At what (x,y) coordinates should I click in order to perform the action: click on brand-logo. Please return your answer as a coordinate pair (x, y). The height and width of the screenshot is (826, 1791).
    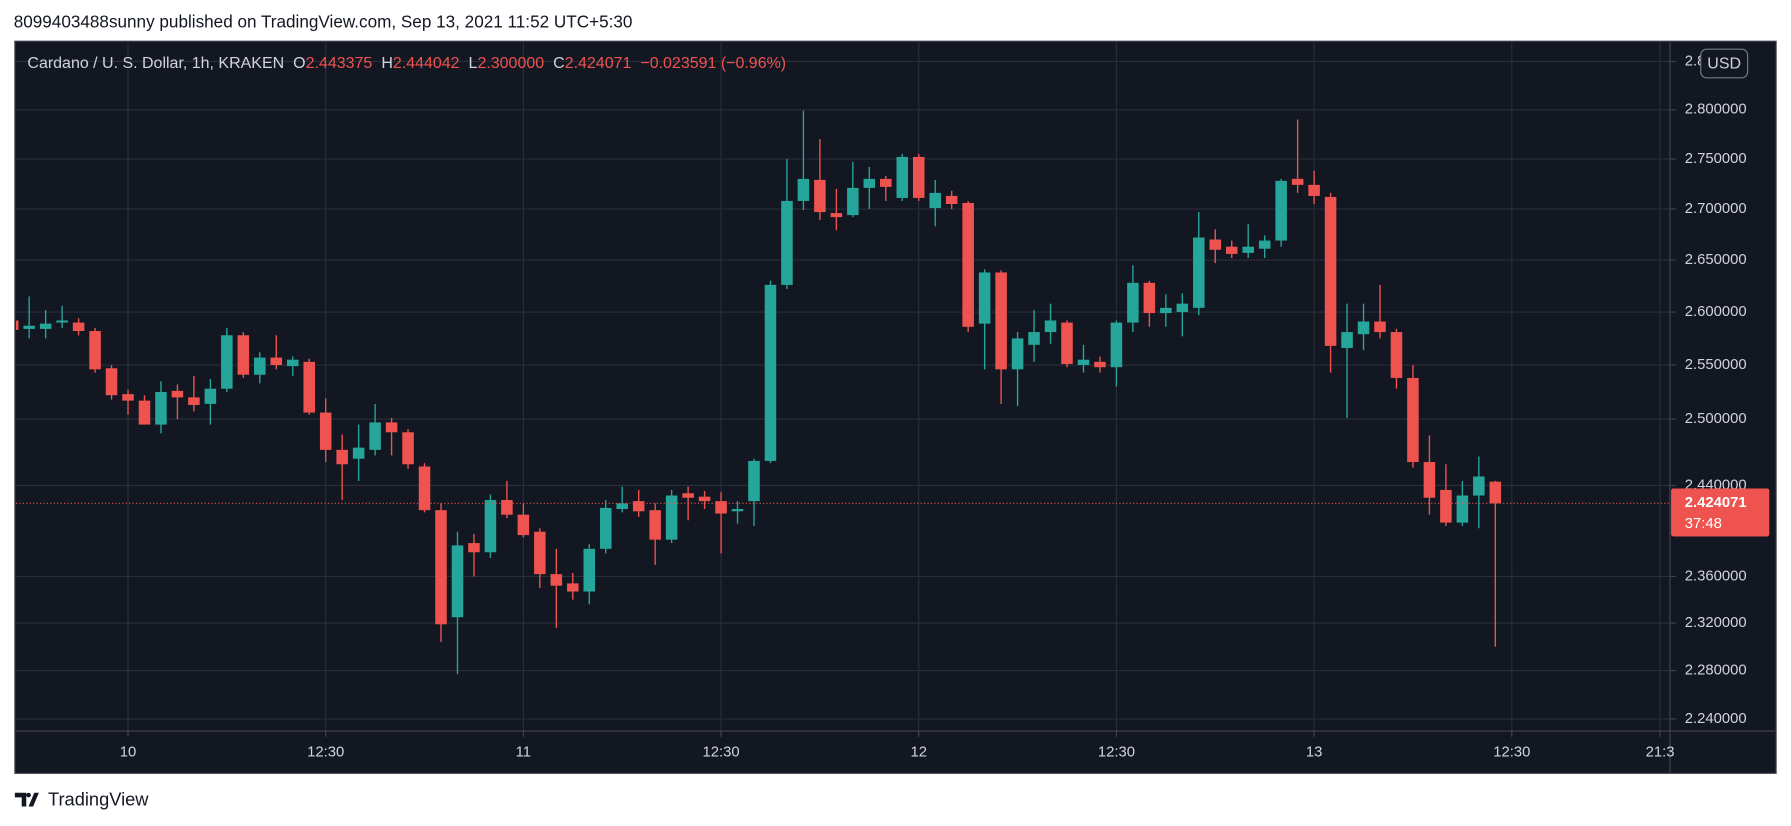
    Looking at the image, I should click on (26, 799).